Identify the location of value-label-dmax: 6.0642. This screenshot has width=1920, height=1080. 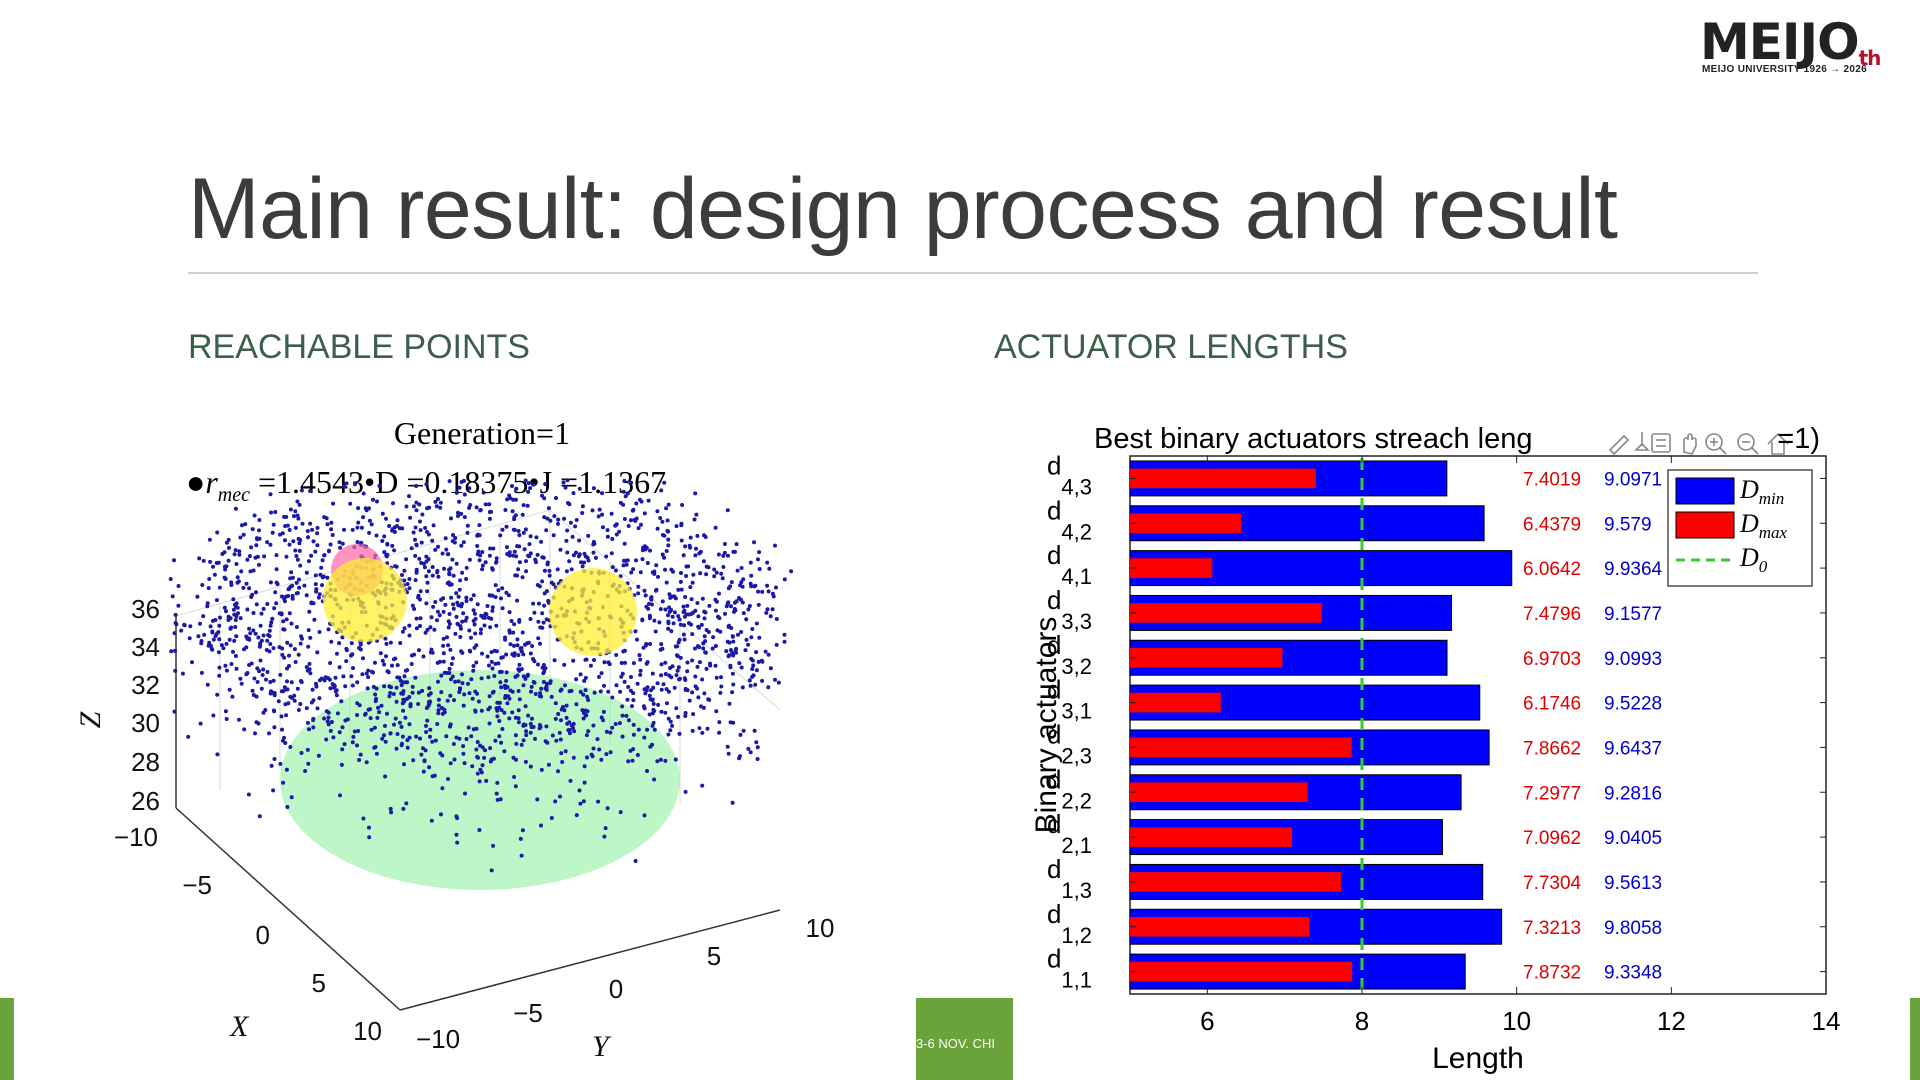
(1552, 569).